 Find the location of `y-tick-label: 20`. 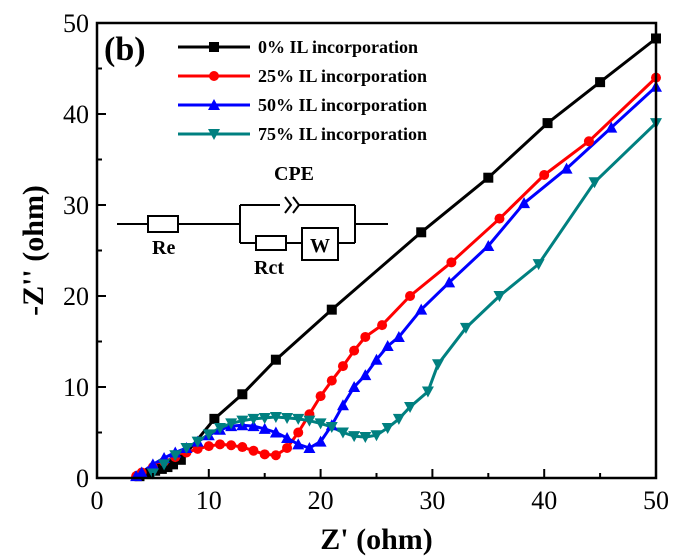

y-tick-label: 20 is located at coordinates (76, 296).